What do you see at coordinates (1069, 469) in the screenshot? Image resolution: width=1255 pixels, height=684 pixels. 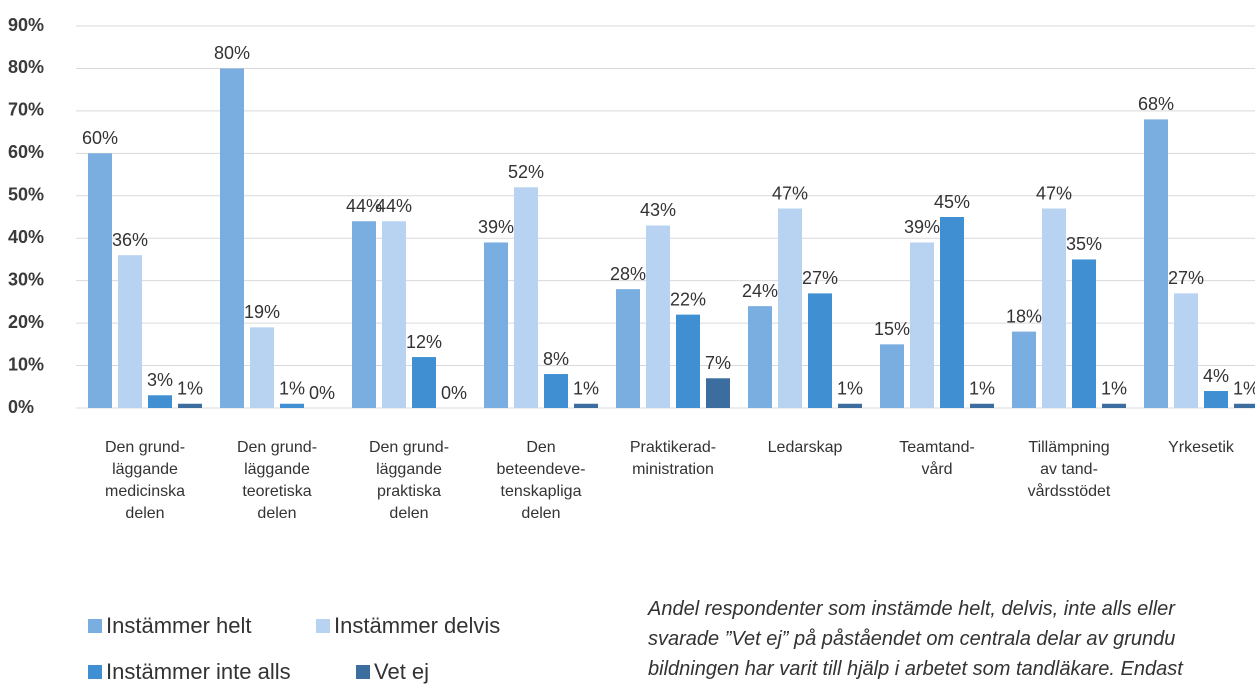 I see `x-tick-label: Tillämpning av tand-vårdsstödet` at bounding box center [1069, 469].